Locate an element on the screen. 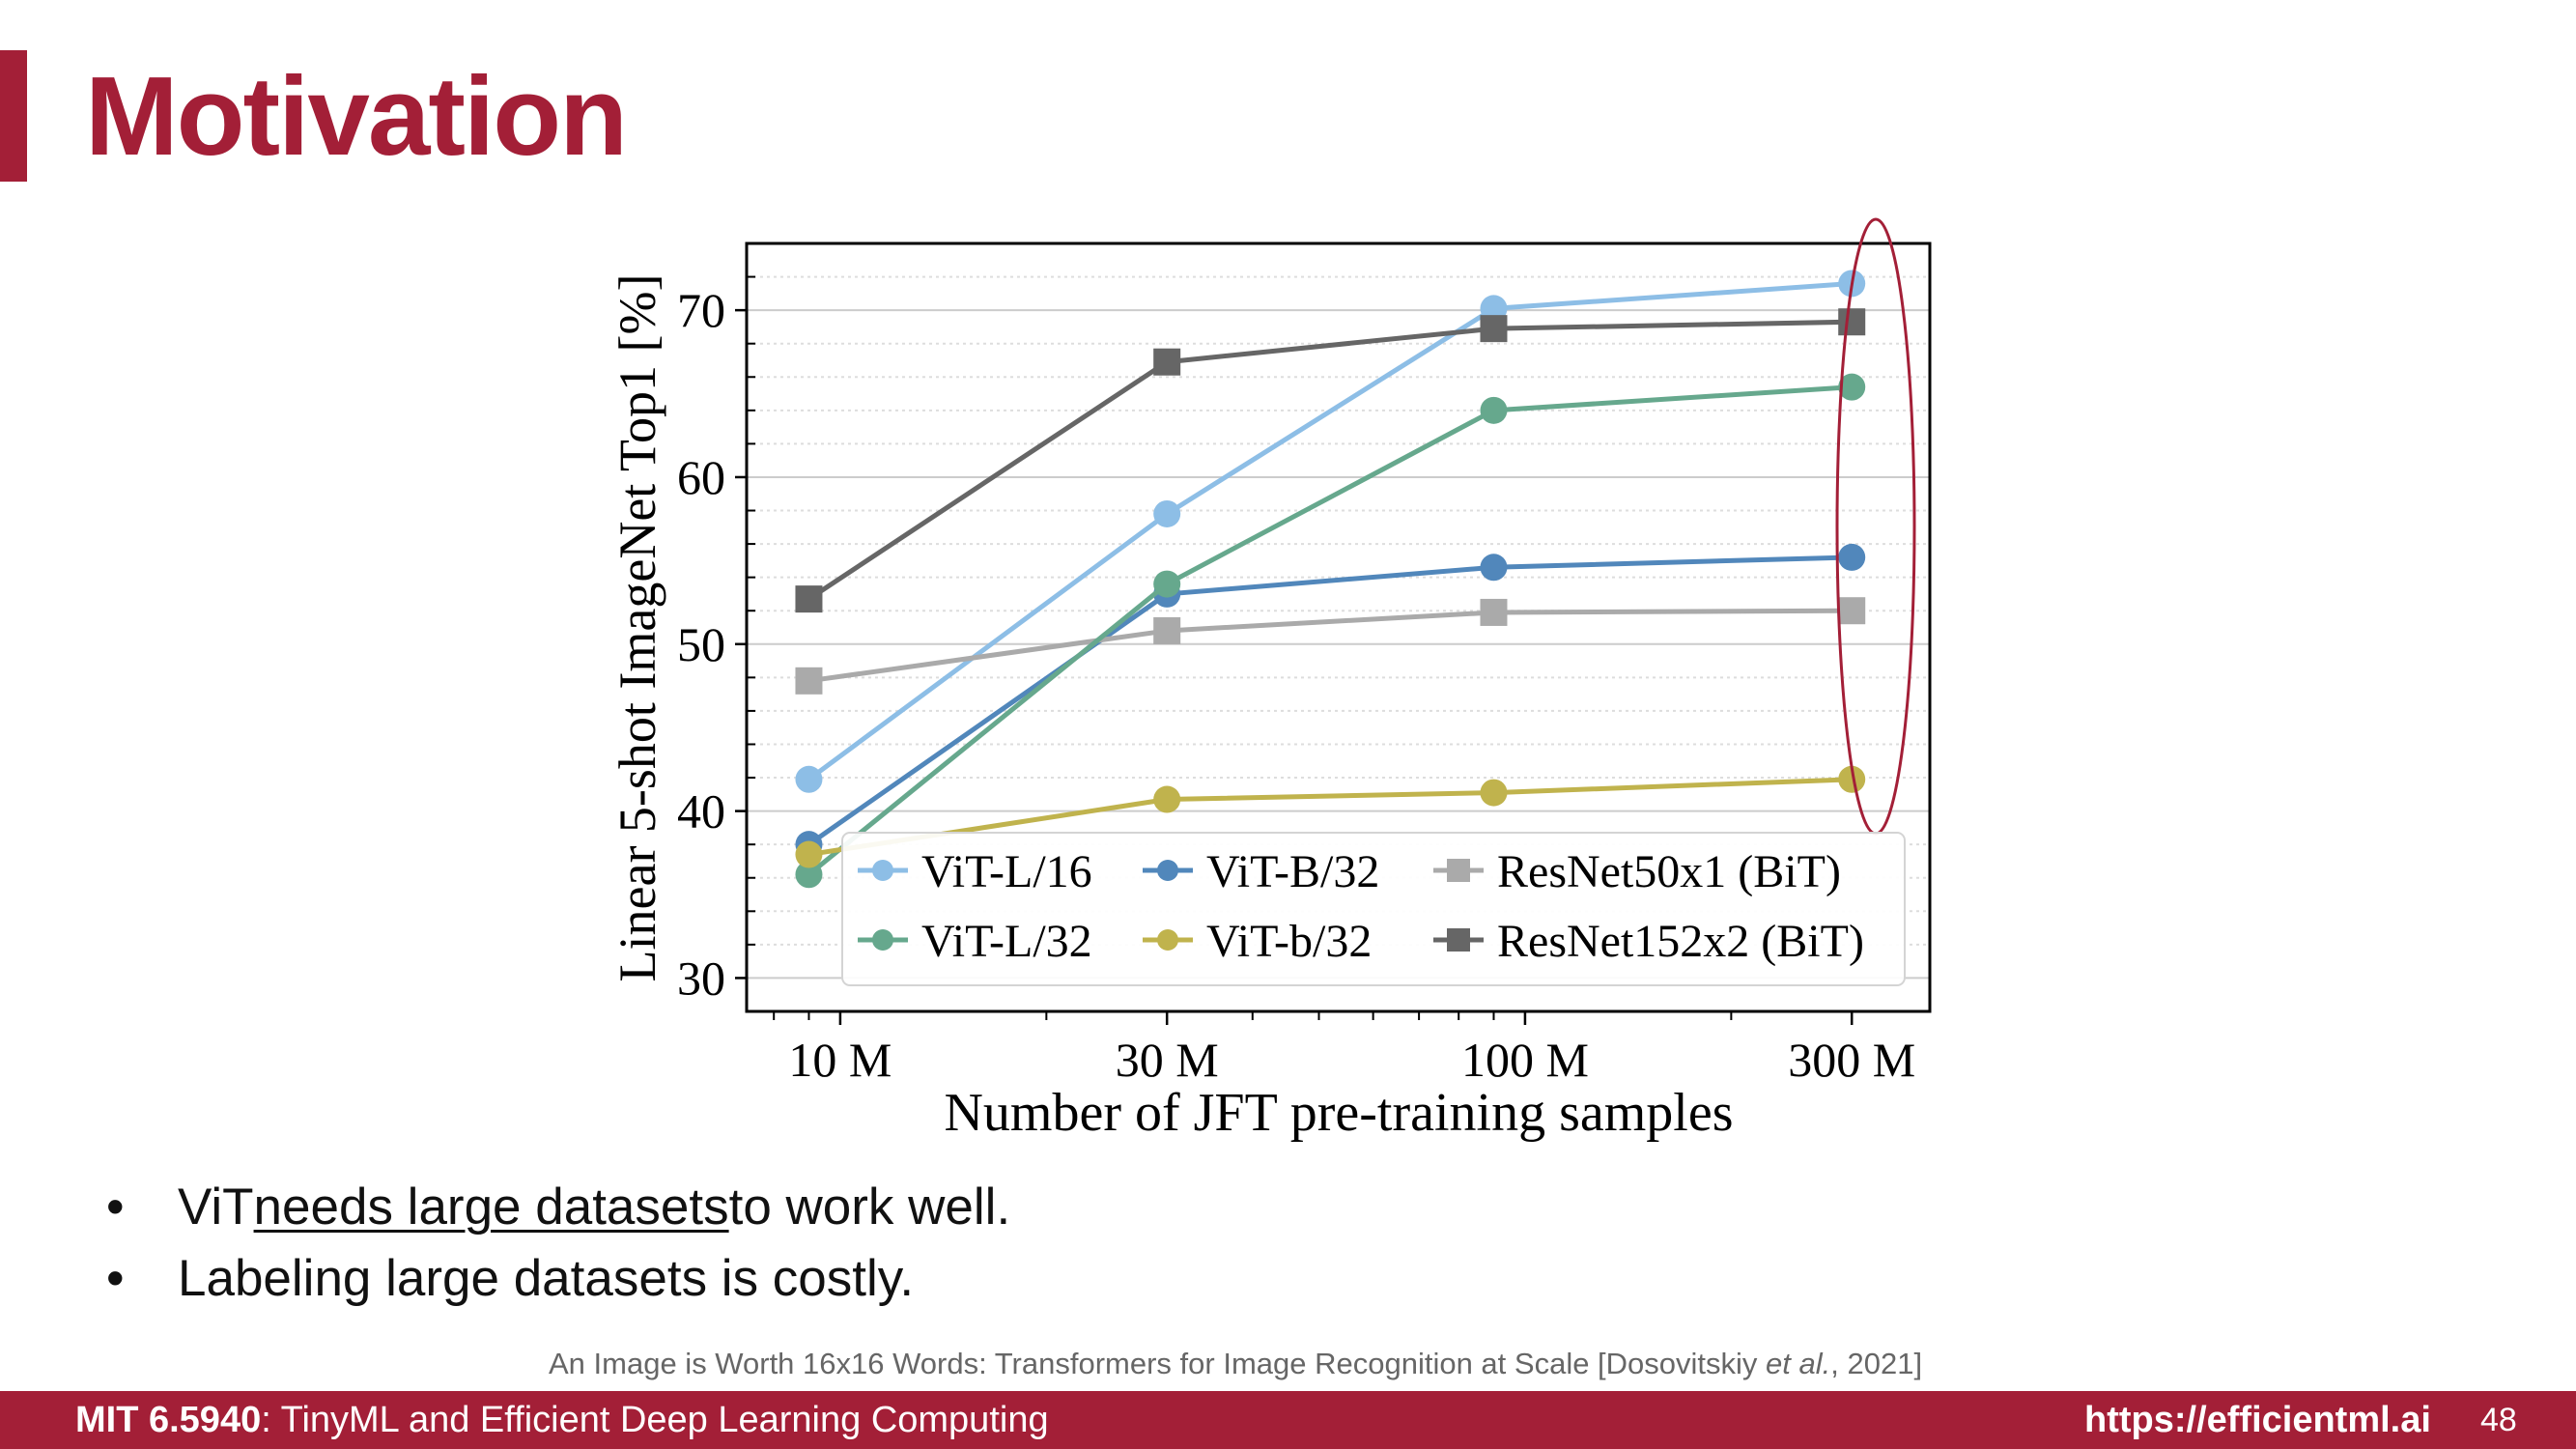 The image size is (2576, 1449). legend-label: ResNet50x1 (BiT) is located at coordinates (1669, 871).